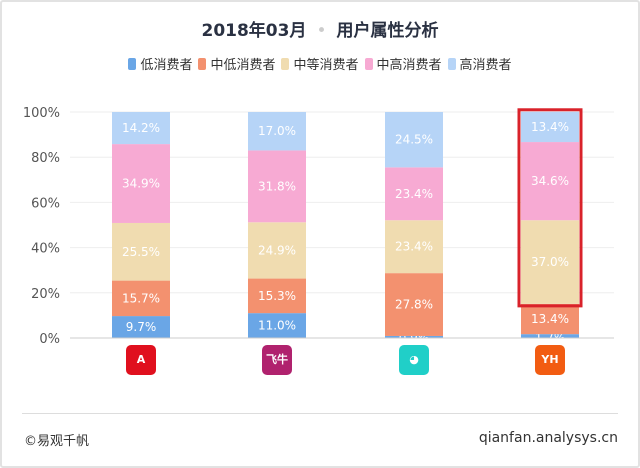  Describe the element at coordinates (41, 113) in the screenshot. I see `y-tick-label: 100%` at that location.